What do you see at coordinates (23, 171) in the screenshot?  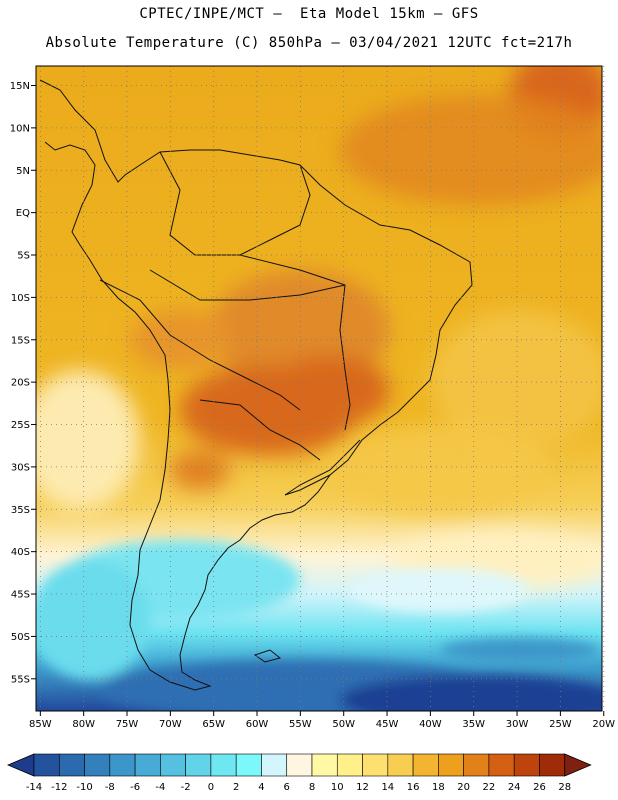 I see `lat-label: 5N` at bounding box center [23, 171].